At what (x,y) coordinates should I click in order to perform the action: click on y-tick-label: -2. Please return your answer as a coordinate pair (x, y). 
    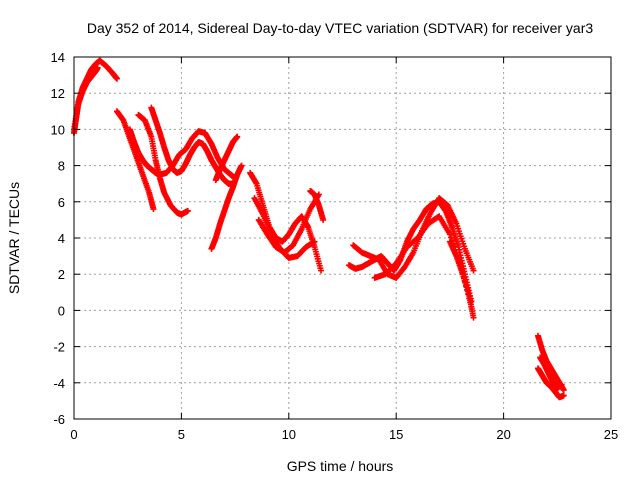
    Looking at the image, I should click on (59, 347).